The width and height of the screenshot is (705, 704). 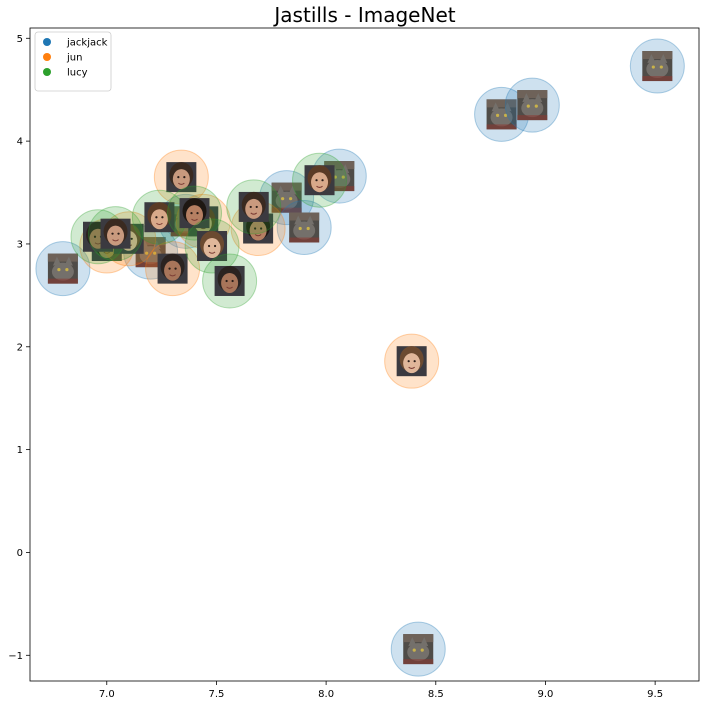 I want to click on chart-title: Jastills - ImageNet, so click(x=363, y=15).